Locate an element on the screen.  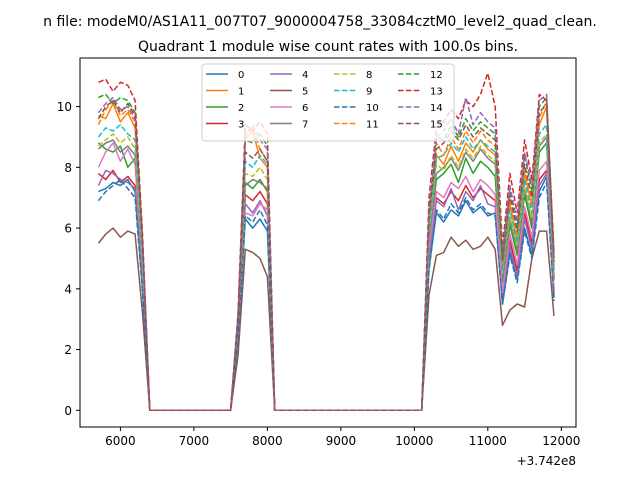
x-tick-label: 9000 is located at coordinates (341, 441).